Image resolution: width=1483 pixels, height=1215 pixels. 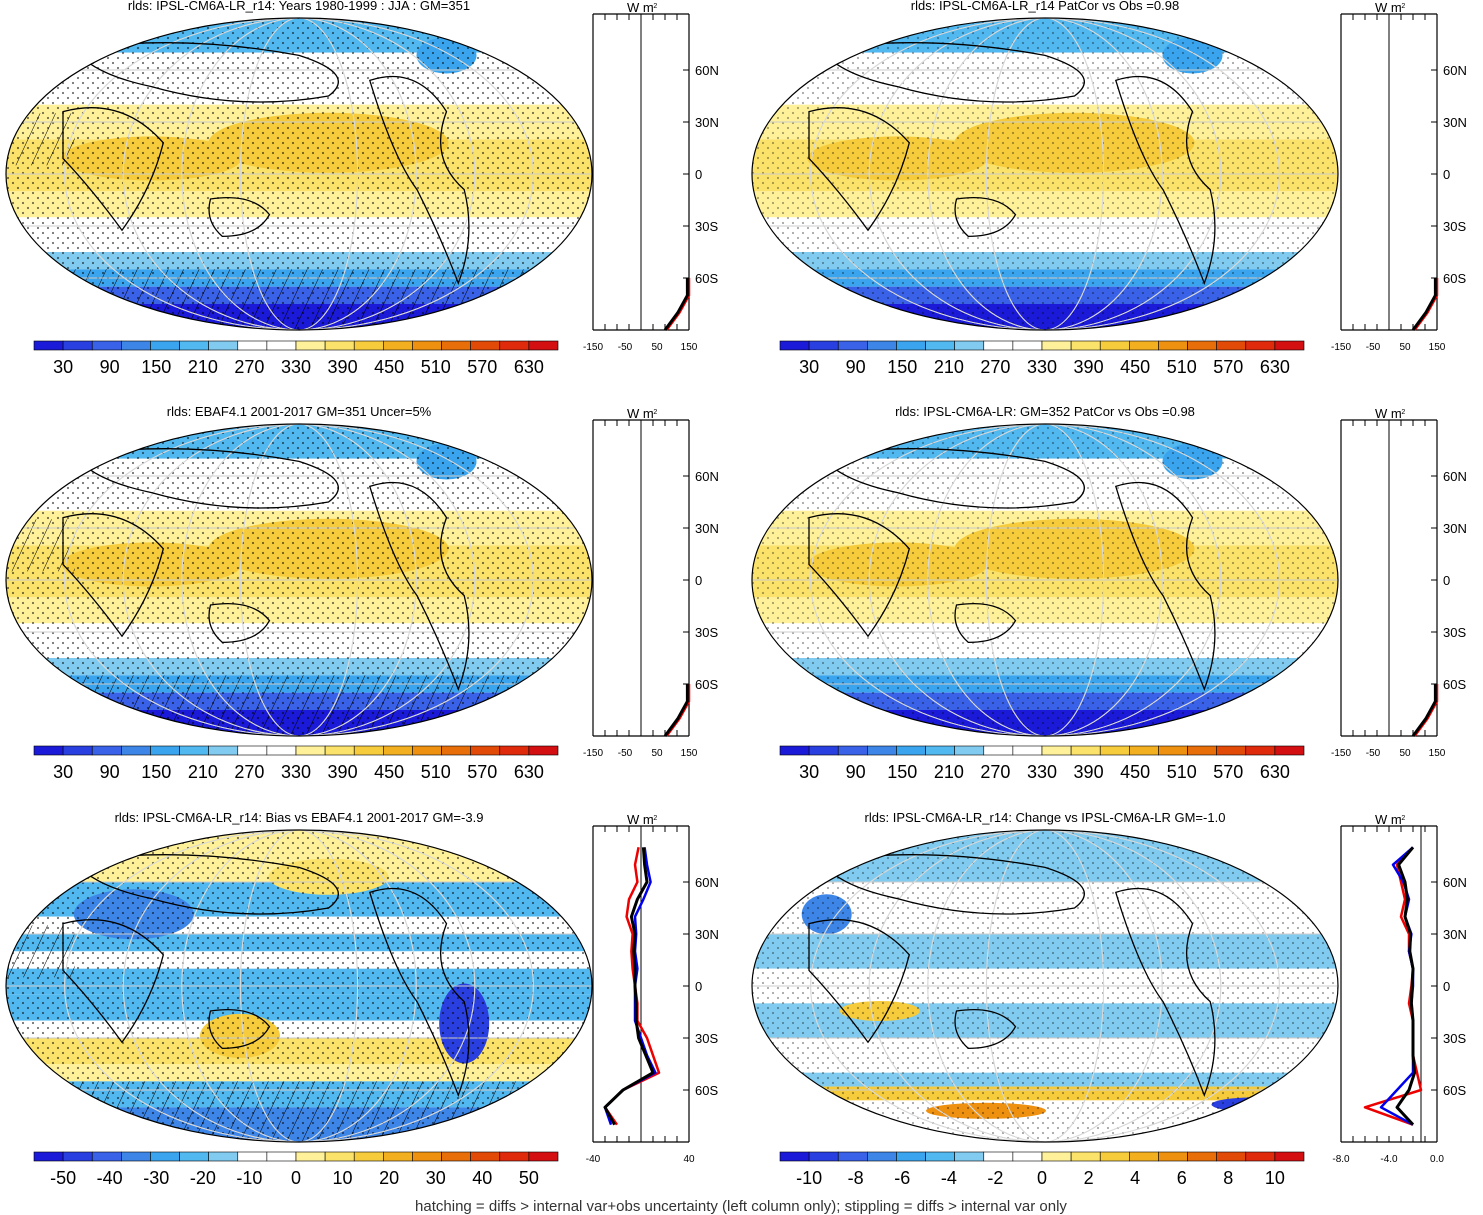 What do you see at coordinates (1454, 632) in the screenshot?
I see `lat-label: 30S` at bounding box center [1454, 632].